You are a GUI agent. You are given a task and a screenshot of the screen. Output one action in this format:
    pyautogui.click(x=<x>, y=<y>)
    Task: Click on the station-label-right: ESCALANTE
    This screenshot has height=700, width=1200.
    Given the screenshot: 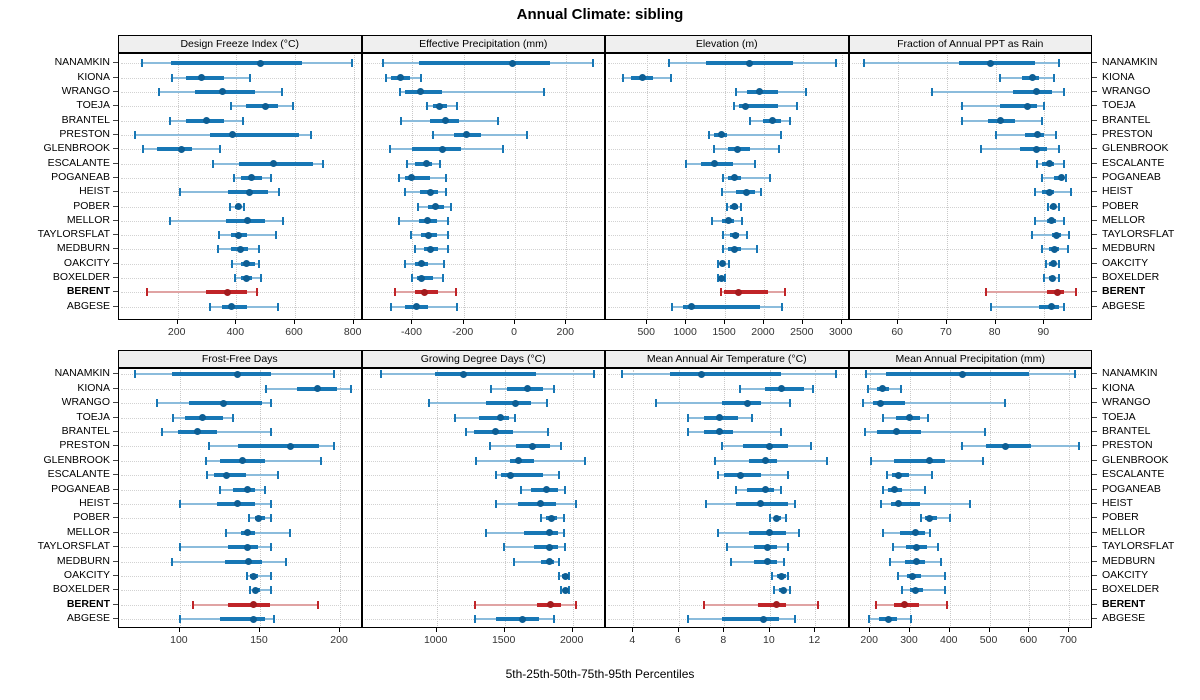 What is the action you would take?
    pyautogui.click(x=1133, y=162)
    